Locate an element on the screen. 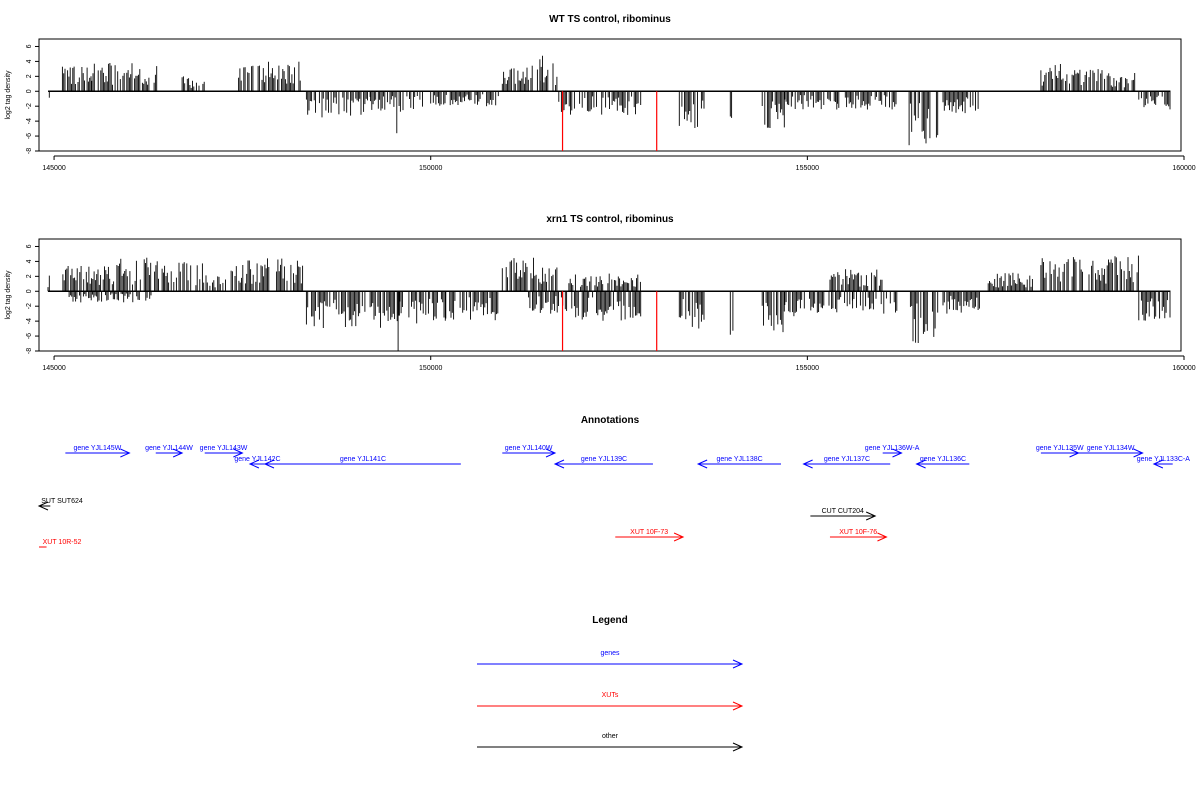 The height and width of the screenshot is (800, 1200). feature-genes: gene YJL137C is located at coordinates (846, 462).